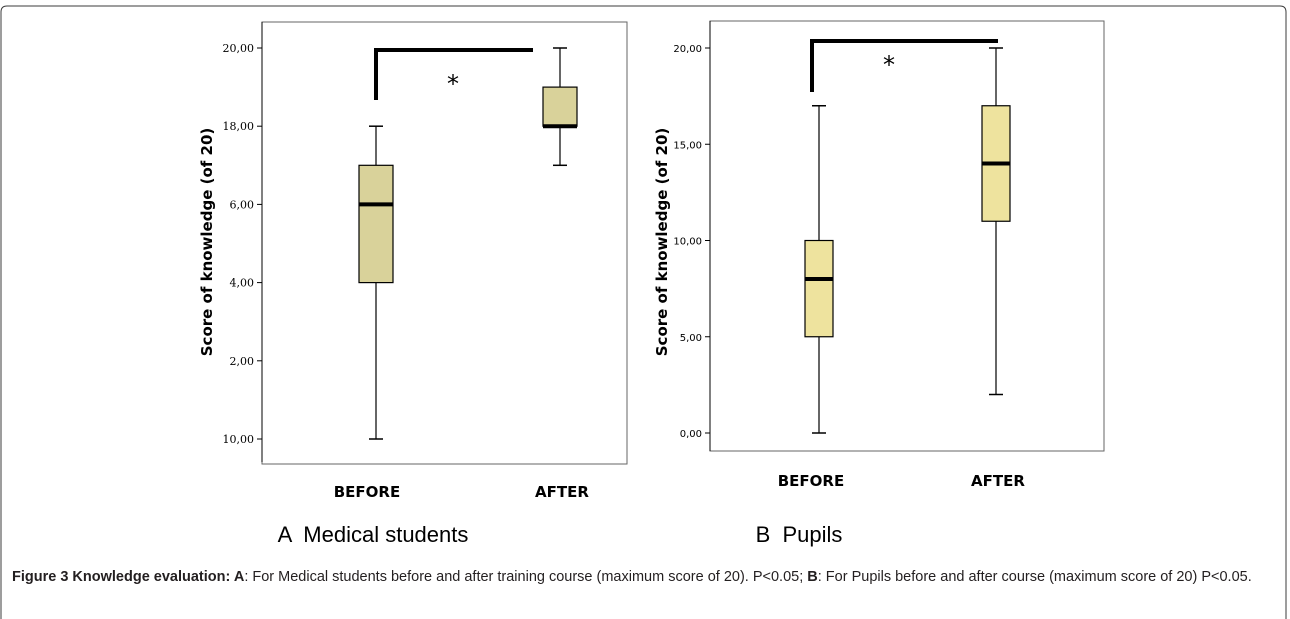 The height and width of the screenshot is (619, 1290). I want to click on panel-b-y-tick-label: 20,00, so click(687, 49).